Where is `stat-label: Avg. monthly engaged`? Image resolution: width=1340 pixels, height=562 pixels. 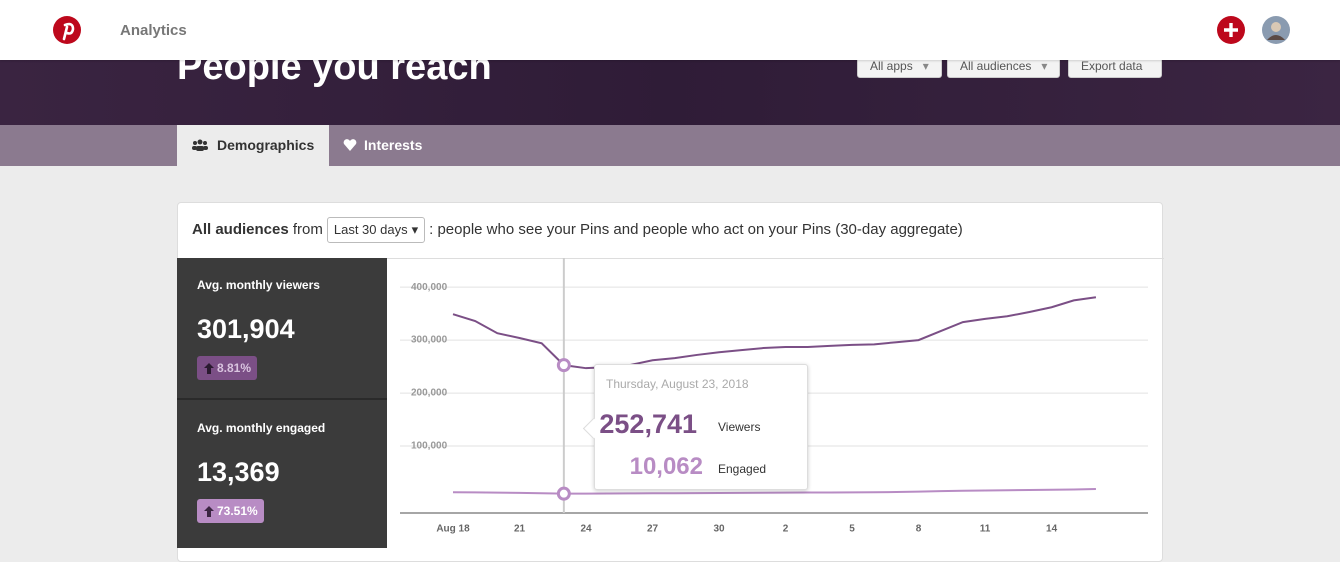 stat-label: Avg. monthly engaged is located at coordinates (261, 428).